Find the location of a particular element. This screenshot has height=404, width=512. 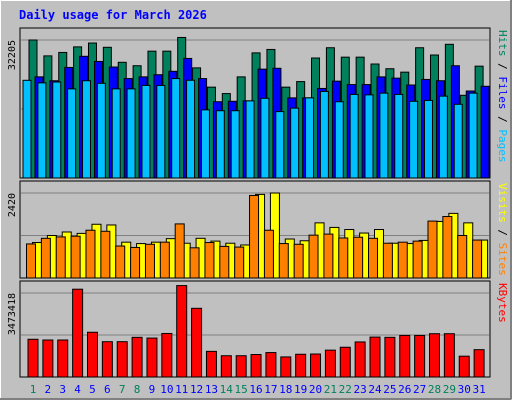

panel-legend: Hits / Files / Pages is located at coordinates (502, 96).